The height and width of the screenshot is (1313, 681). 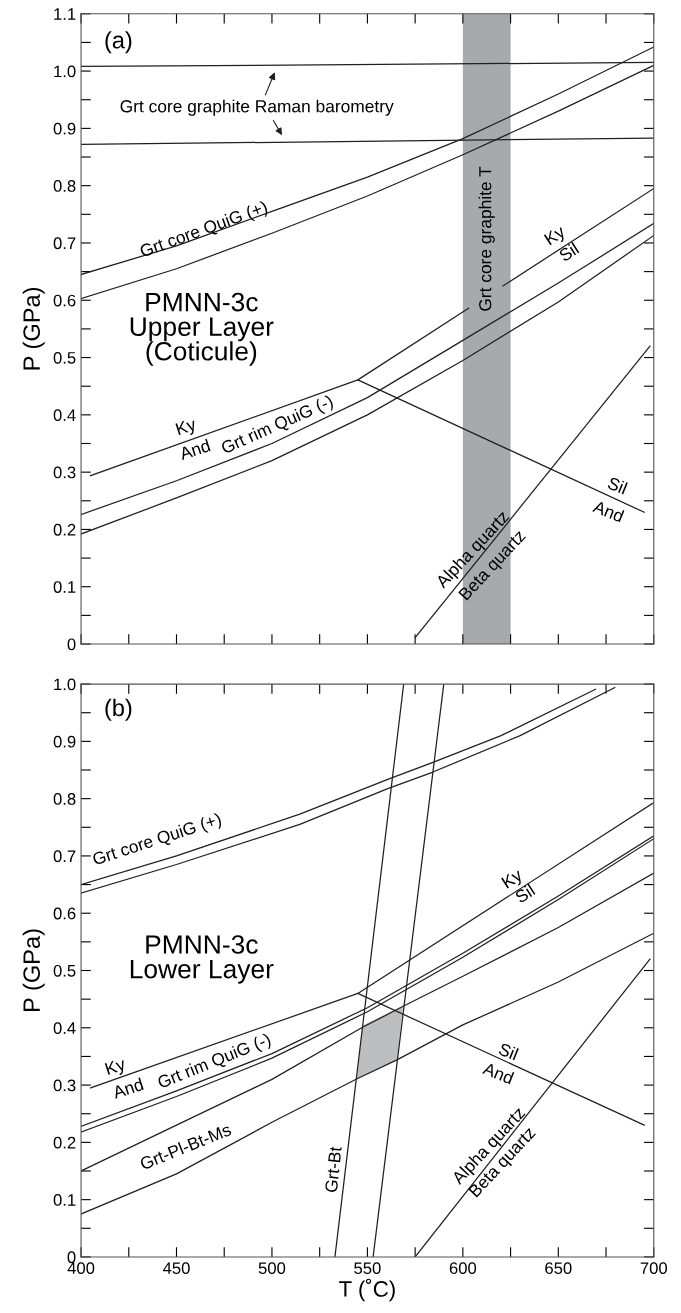 What do you see at coordinates (367, 1290) in the screenshot?
I see `x-axis-title: T (˚C)` at bounding box center [367, 1290].